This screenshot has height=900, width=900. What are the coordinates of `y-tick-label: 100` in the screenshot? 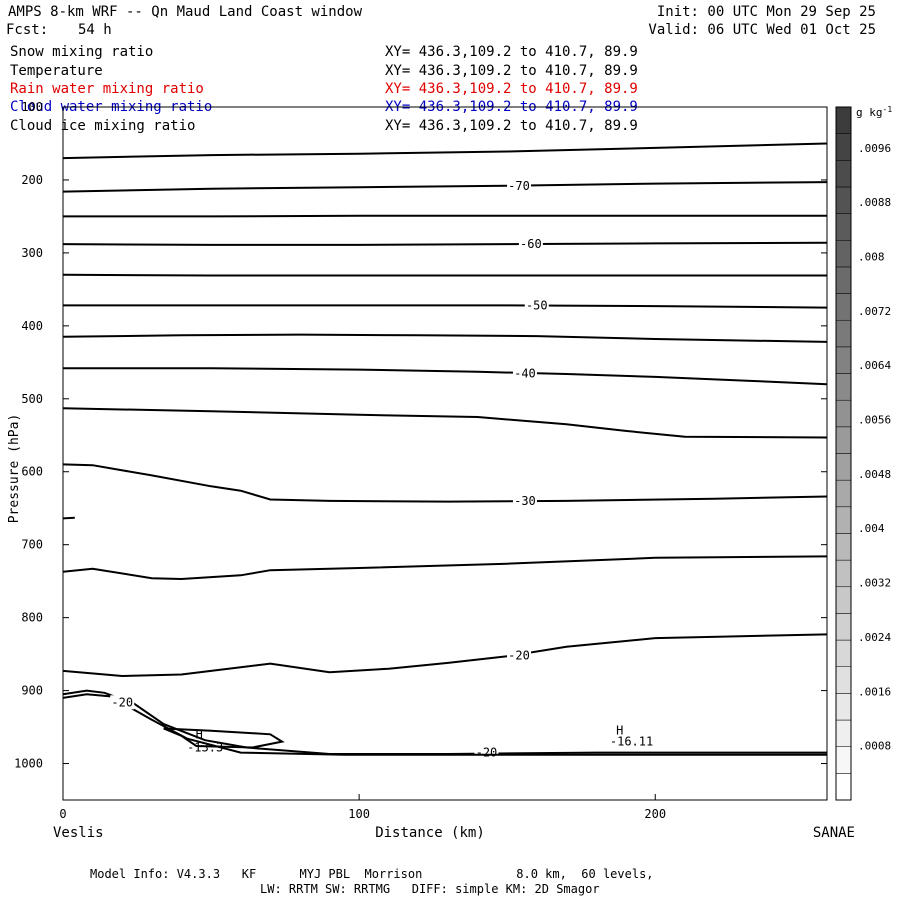 It's located at (32, 107).